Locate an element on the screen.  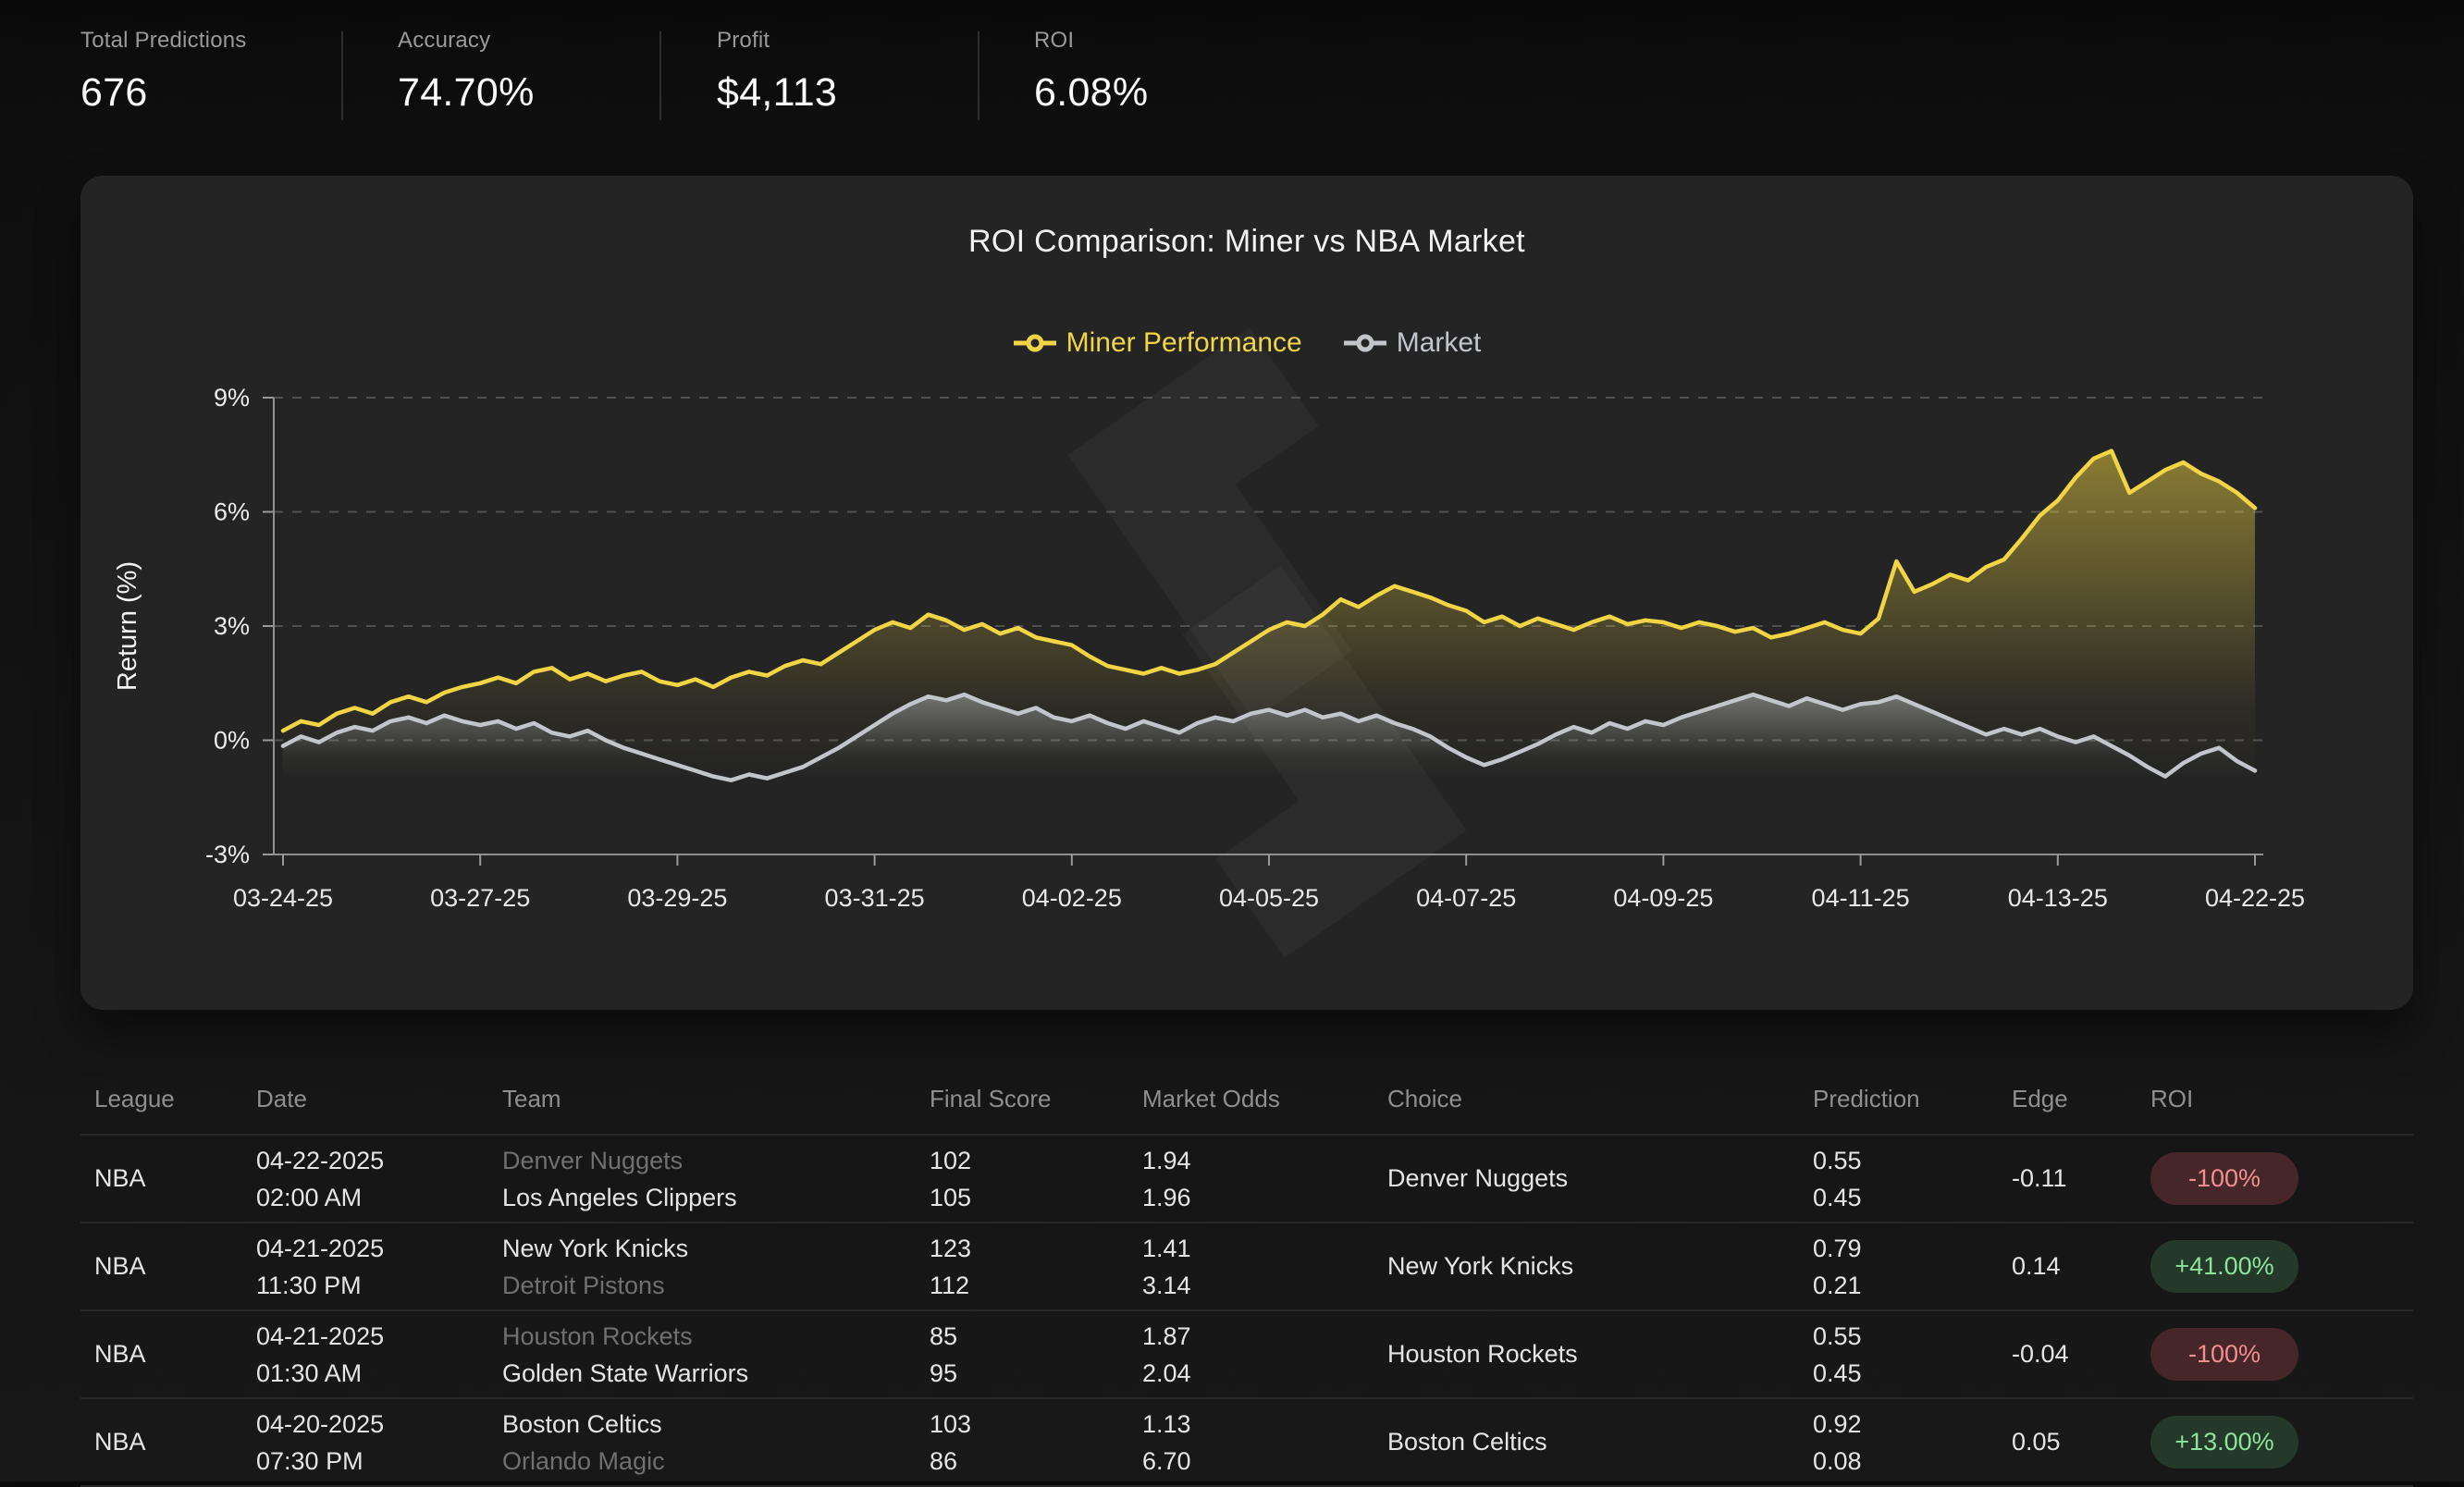
cell-team: New York Knicks Detroit Pistons is located at coordinates (595, 1266).